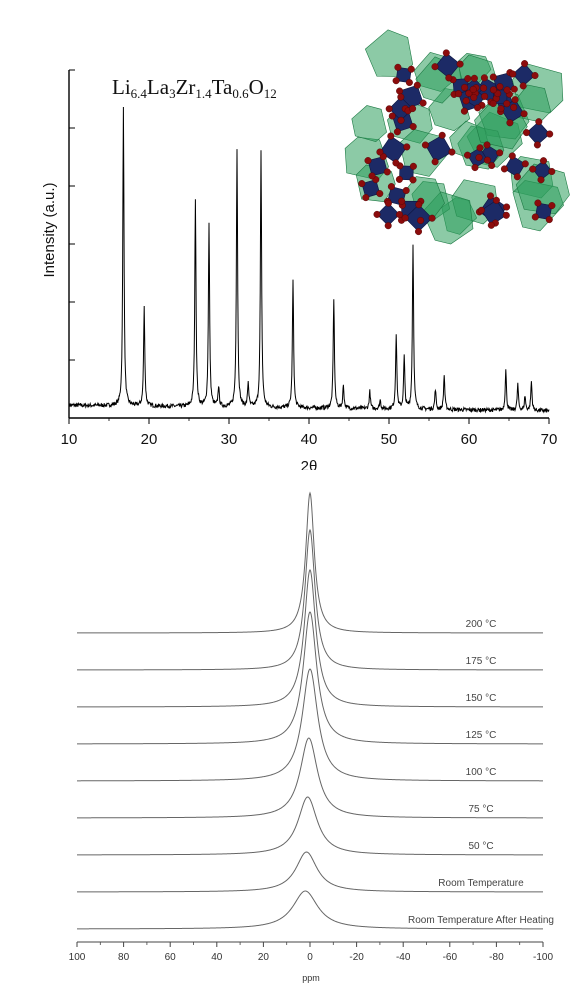  Describe the element at coordinates (481, 661) in the screenshot. I see `nmr-series-label: 175 °C` at that location.